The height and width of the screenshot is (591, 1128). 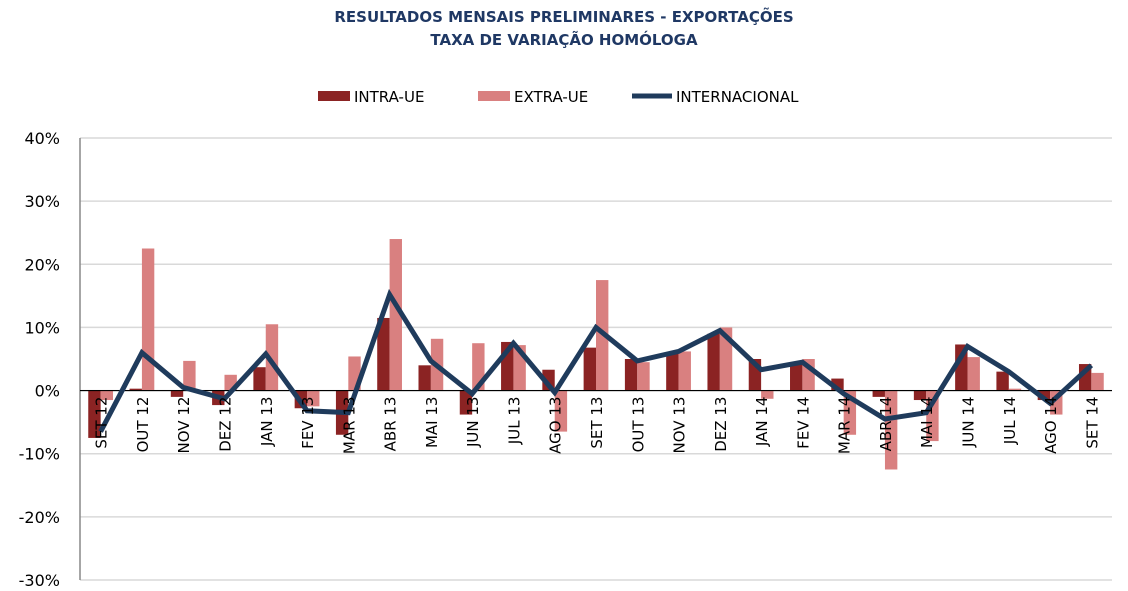 What do you see at coordinates (39, 580) in the screenshot?
I see `y-tick-label: -30%` at bounding box center [39, 580].